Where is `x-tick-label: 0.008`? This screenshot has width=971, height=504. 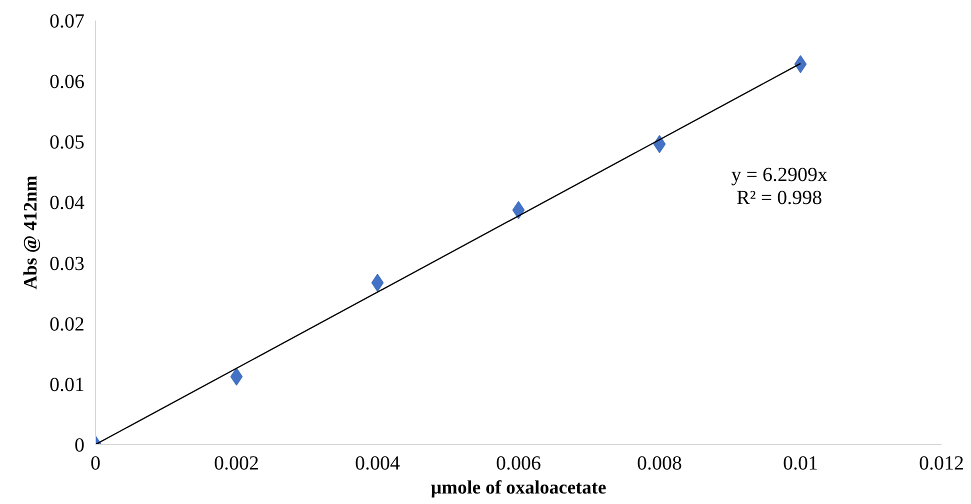 x-tick-label: 0.008 is located at coordinates (659, 463).